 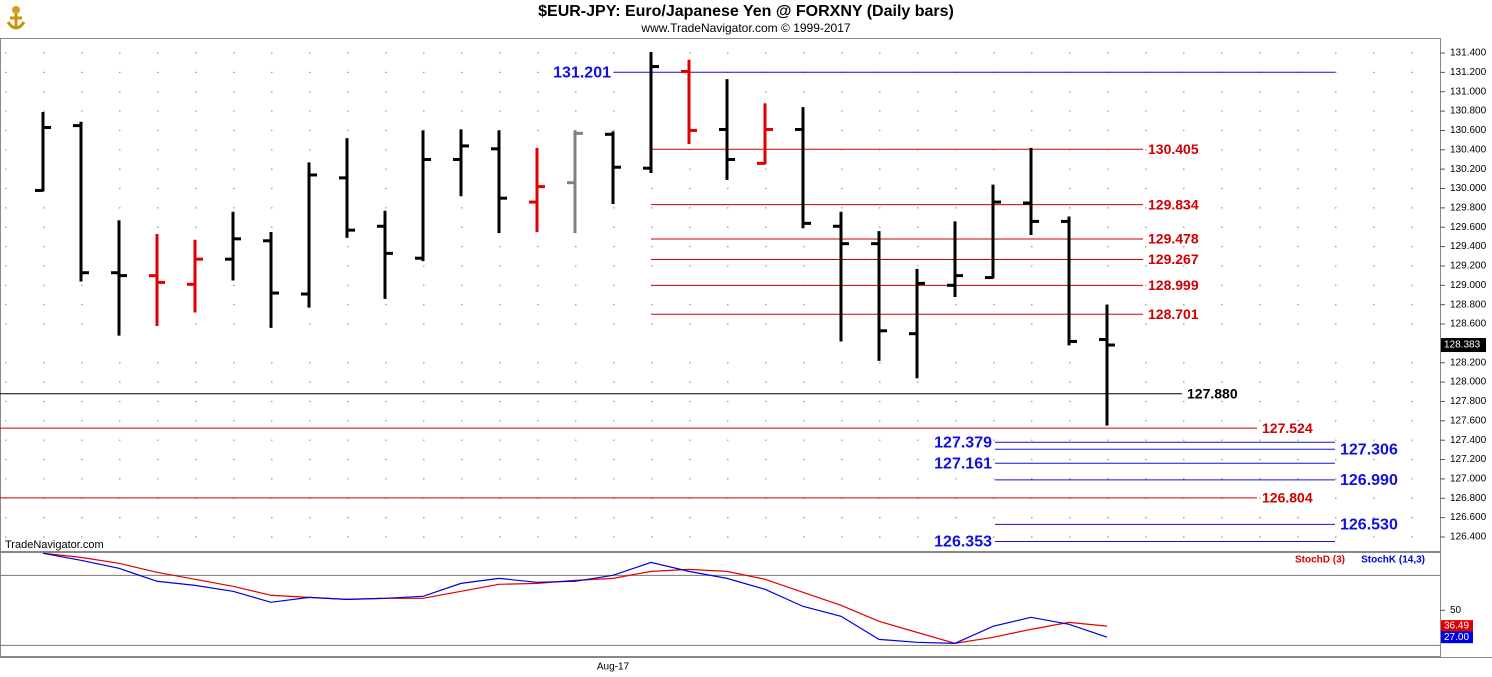 I want to click on chart-subtitle: www.TradeNavigator.com © 1999-2017, so click(x=745, y=28).